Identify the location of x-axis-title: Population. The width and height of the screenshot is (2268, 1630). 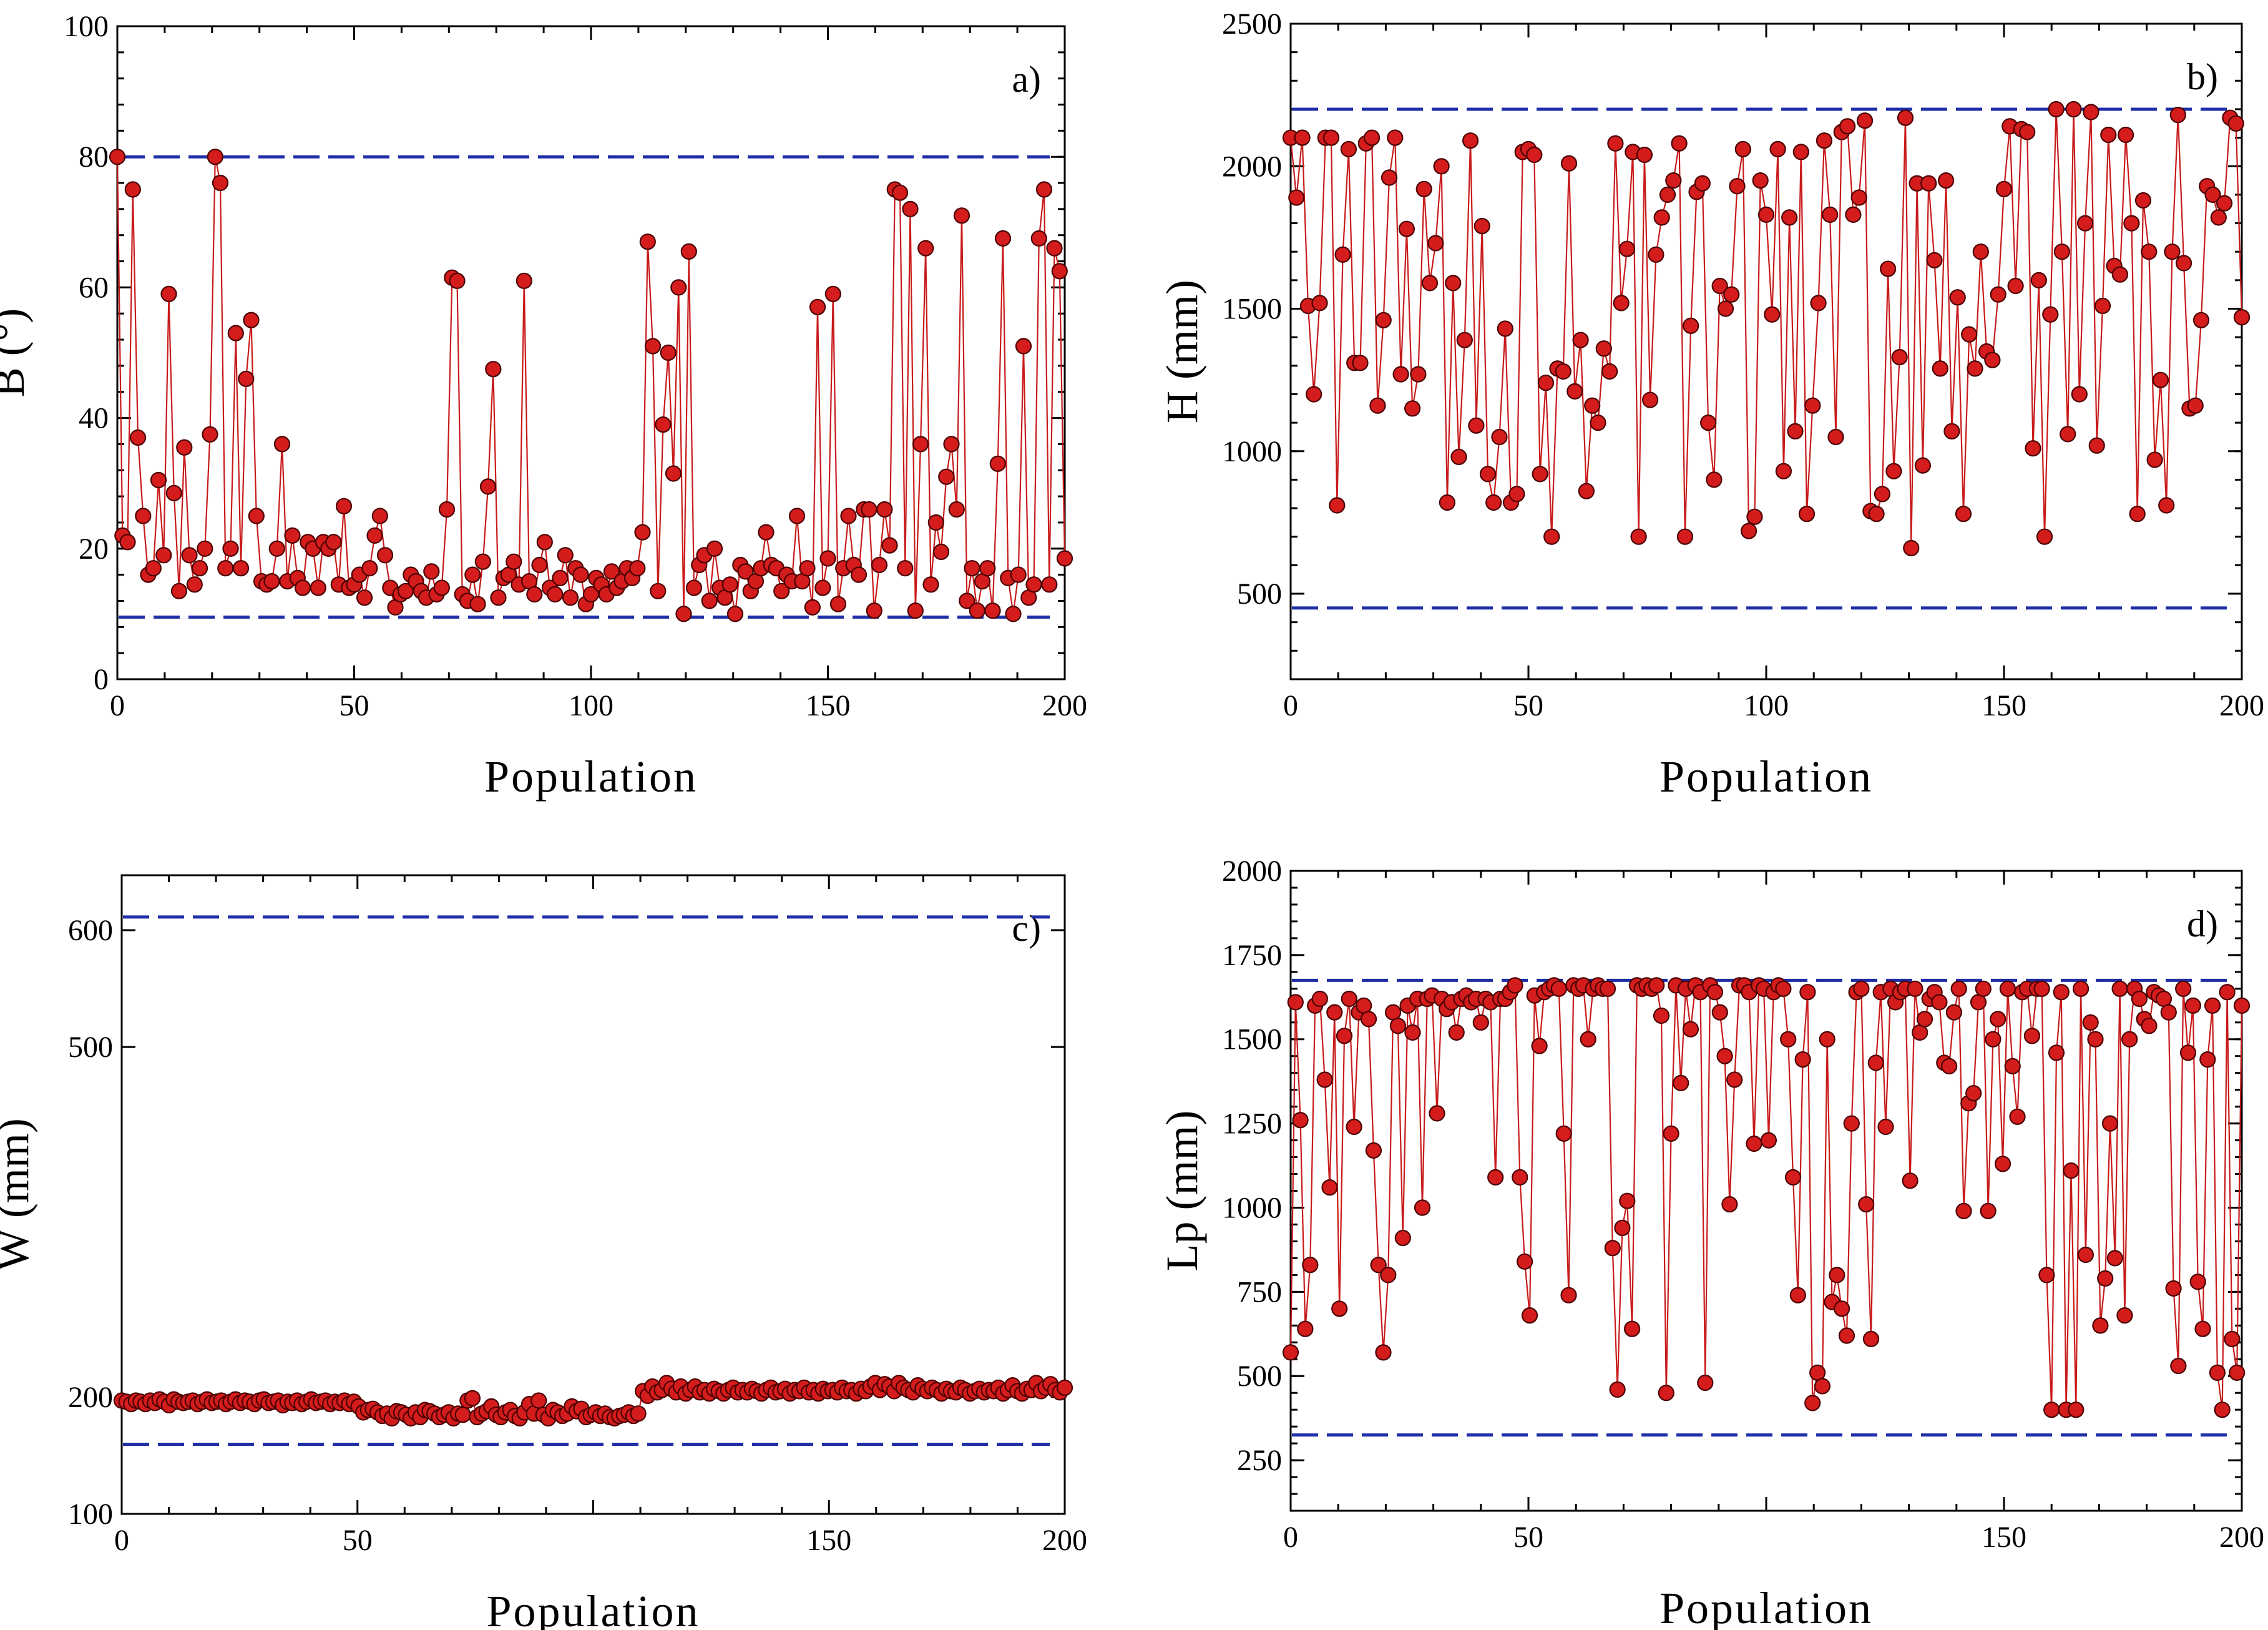
(591, 777).